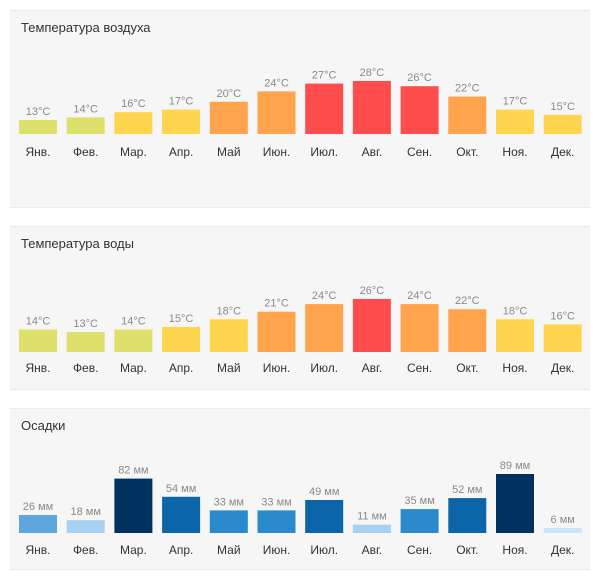 Image resolution: width=600 pixels, height=581 pixels. What do you see at coordinates (181, 550) in the screenshot?
I see `precip-month-label: Апр.` at bounding box center [181, 550].